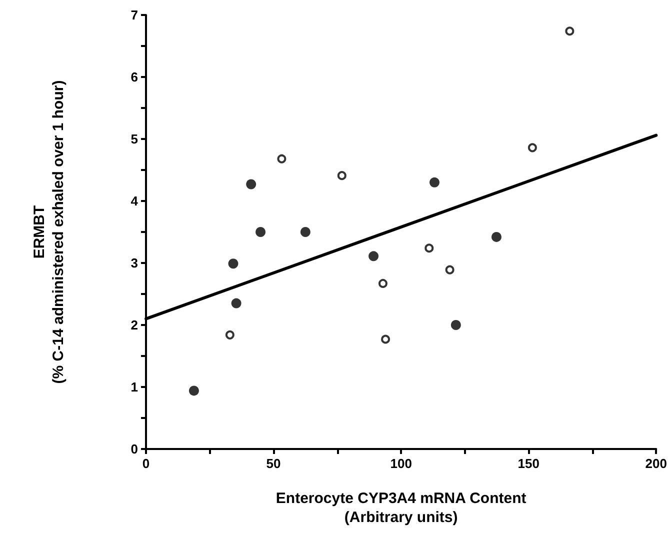 This screenshot has height=548, width=670. I want to click on x-tick-label: 0, so click(146, 463).